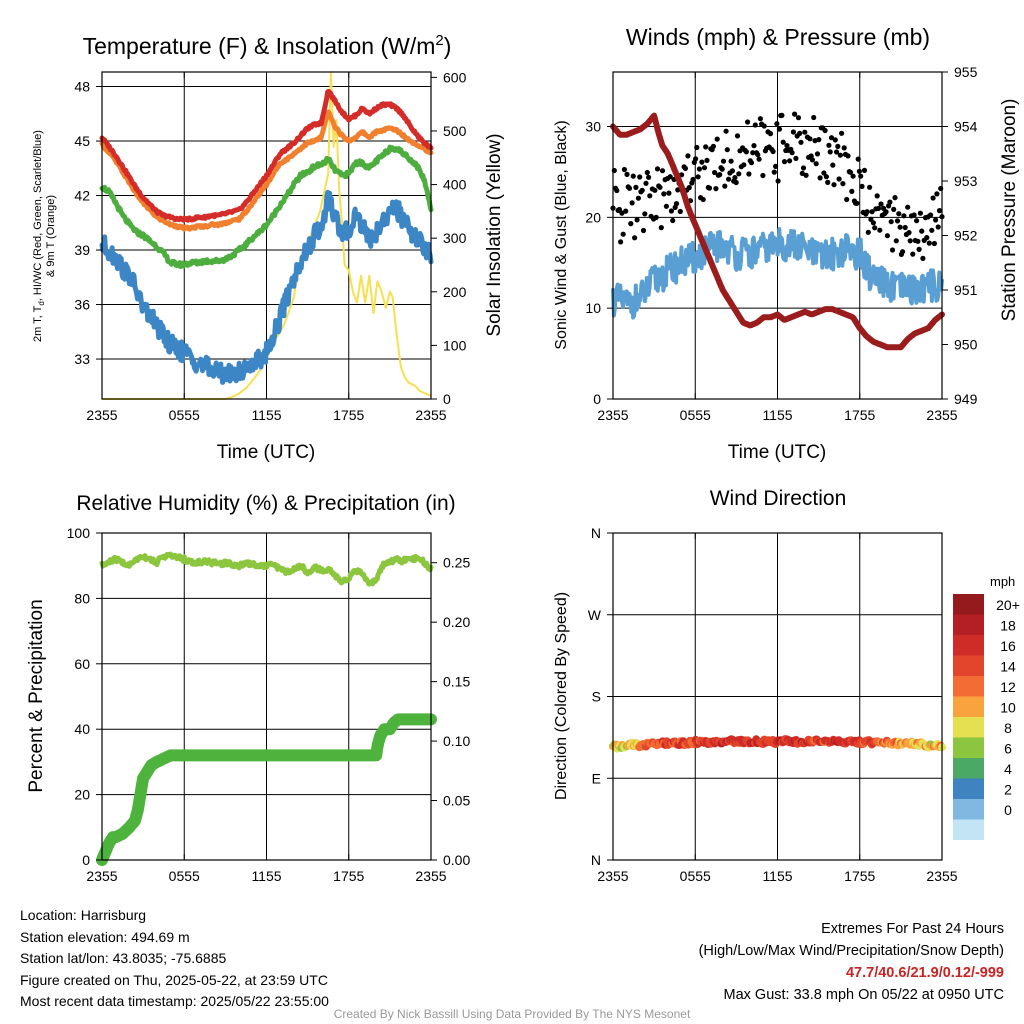  What do you see at coordinates (455, 185) in the screenshot?
I see `y2-tick-label: 400` at bounding box center [455, 185].